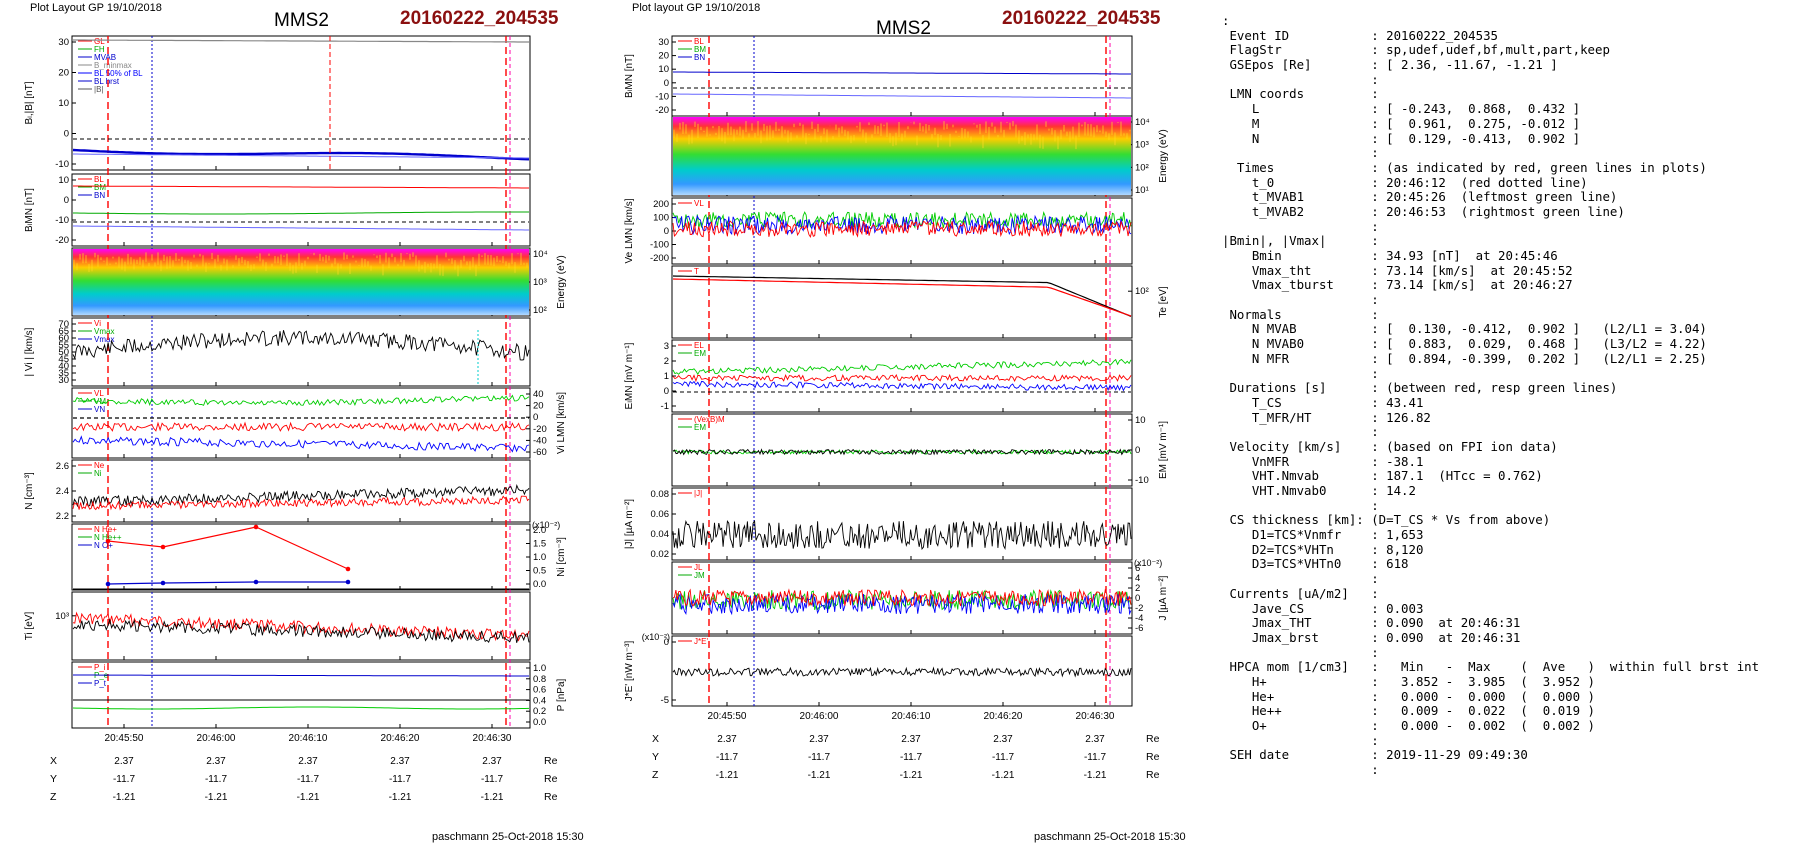 The height and width of the screenshot is (843, 1804). Describe the element at coordinates (1508, 682) in the screenshot. I see `info-line: H+ : 3.852 - 3.985 ( 3.952 )` at that location.